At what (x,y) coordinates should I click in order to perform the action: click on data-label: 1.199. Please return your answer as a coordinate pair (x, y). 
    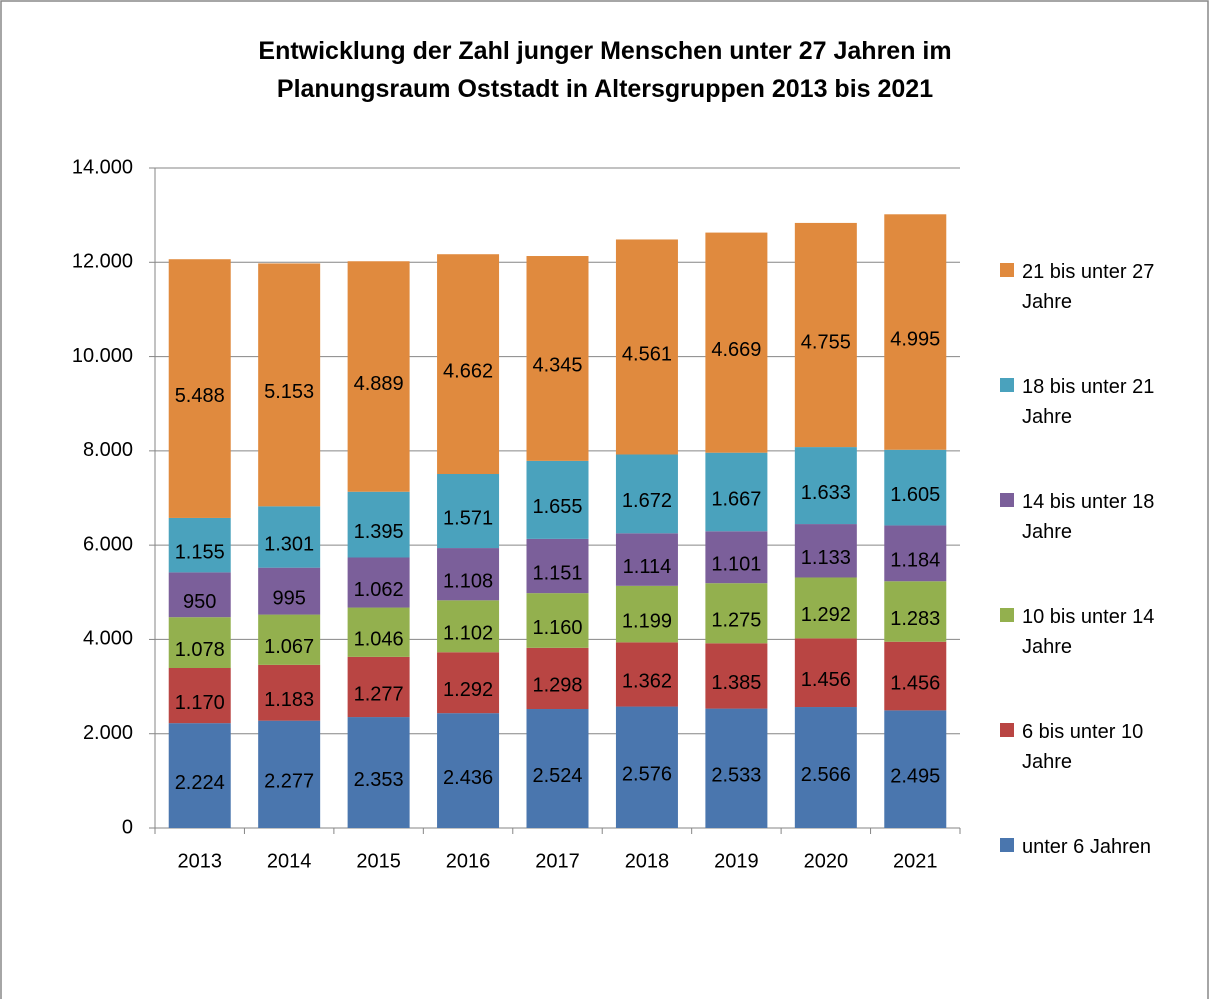
    Looking at the image, I should click on (647, 621).